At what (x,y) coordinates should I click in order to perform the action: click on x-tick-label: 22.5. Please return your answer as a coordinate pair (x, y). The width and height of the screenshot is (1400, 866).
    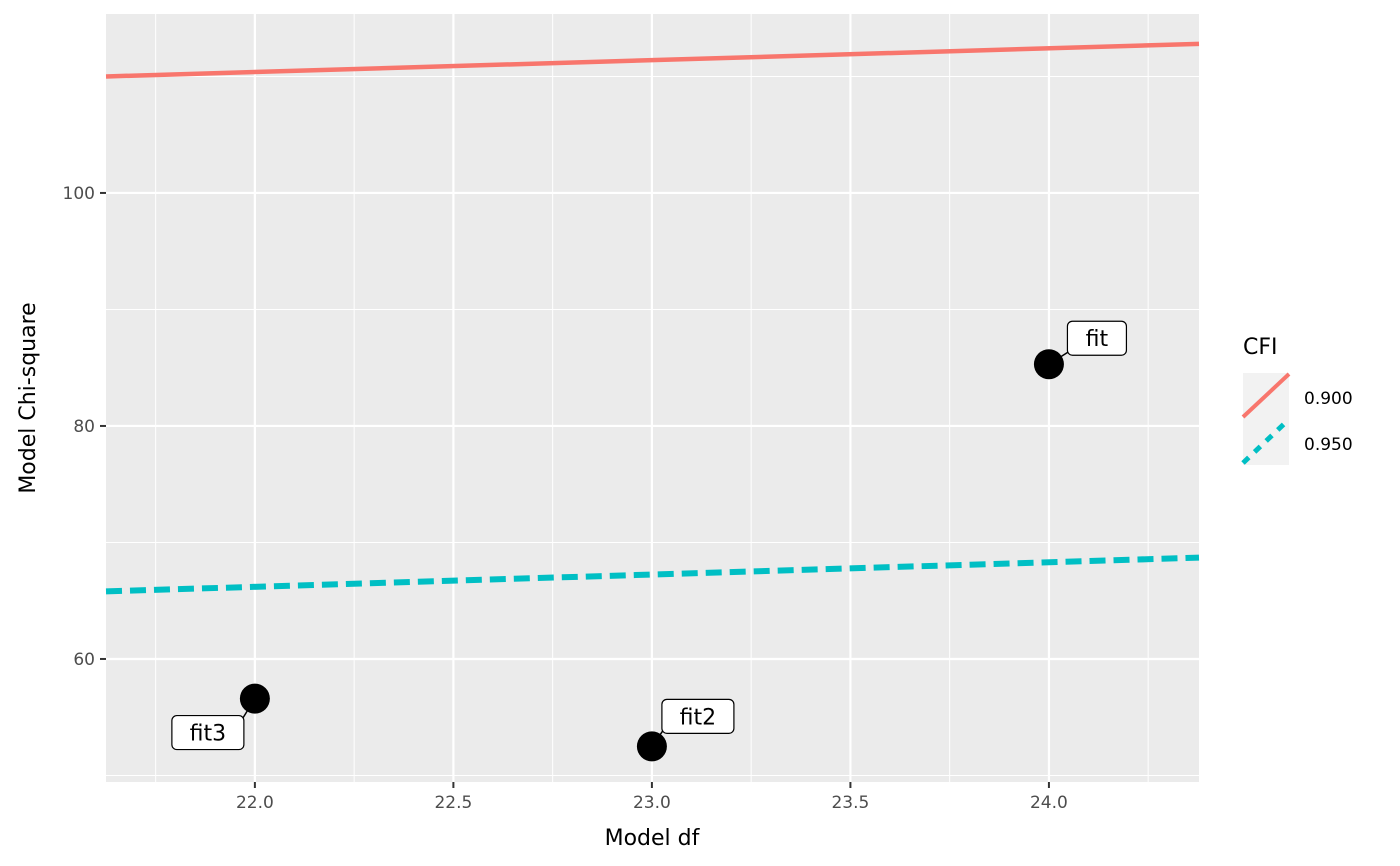
    Looking at the image, I should click on (453, 803).